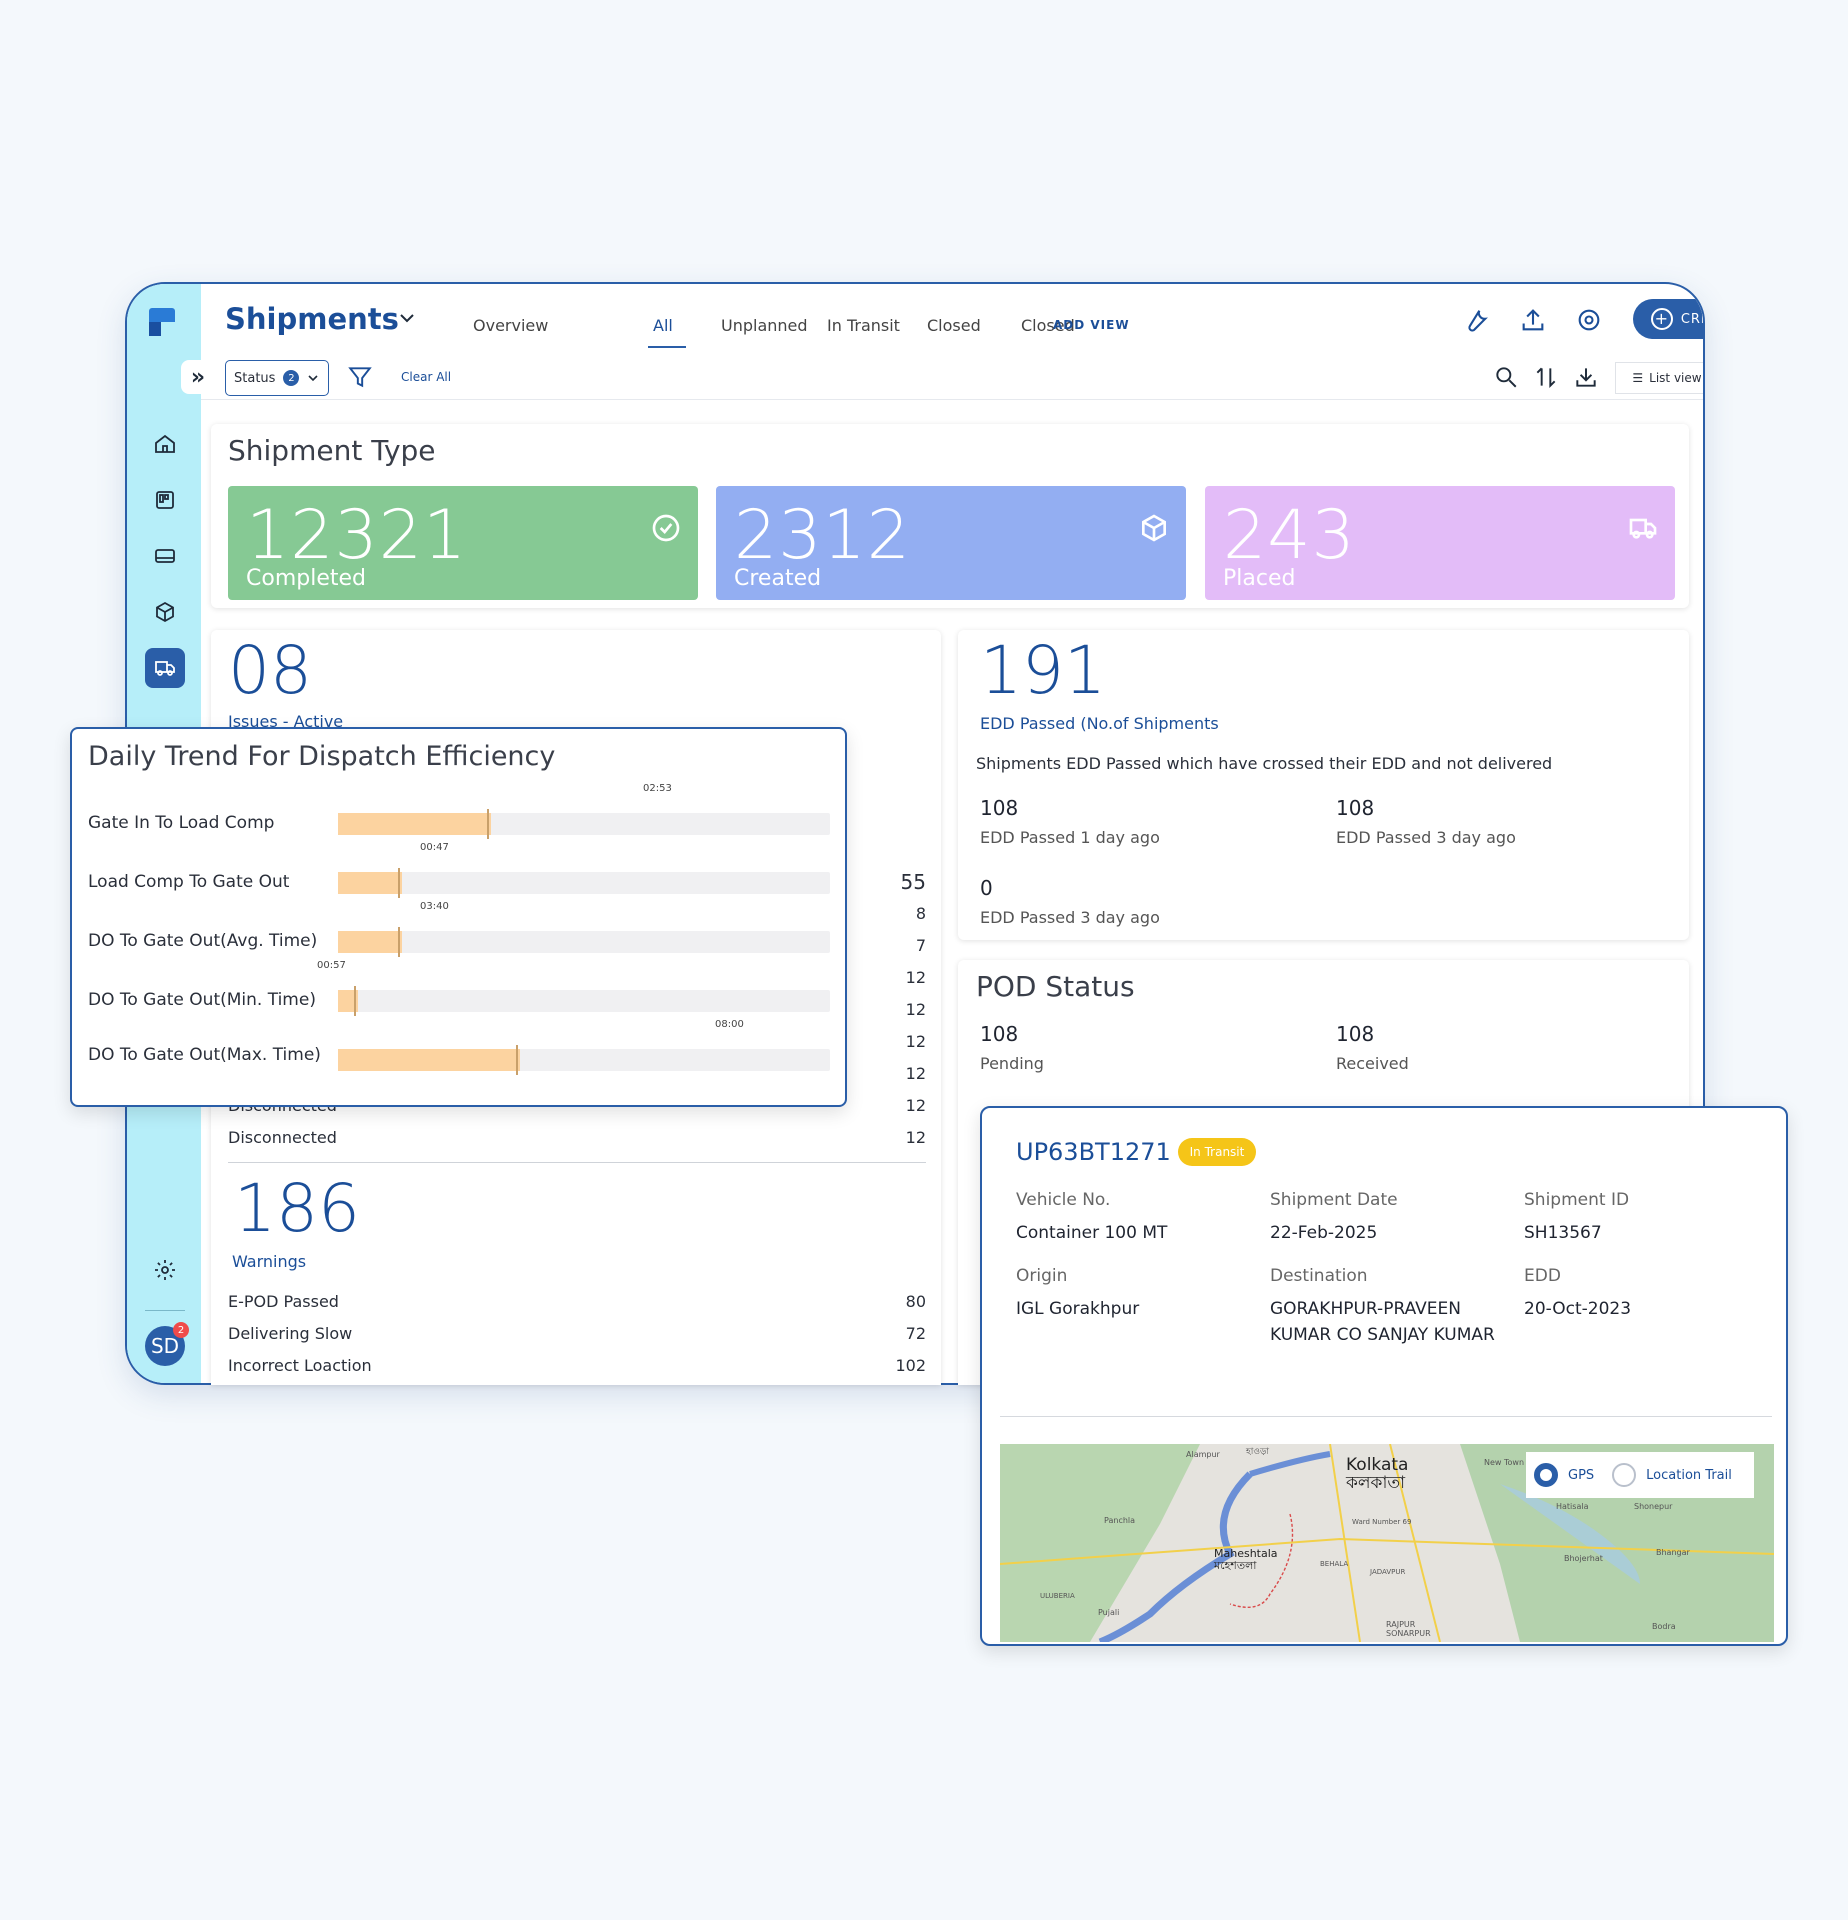  I want to click on trend-time-label: 00:47, so click(434, 847).